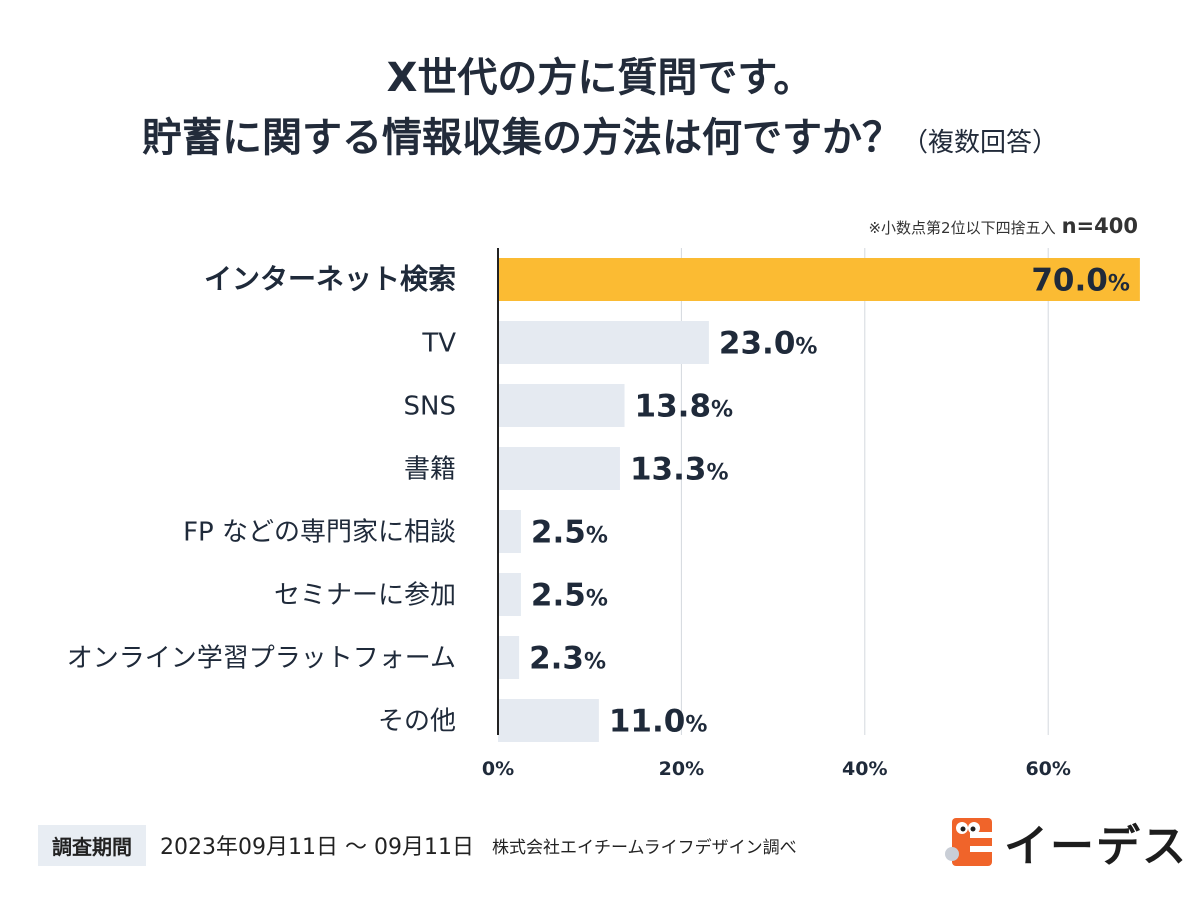 This screenshot has height=900, width=1200. I want to click on sample-note: ※小数点第2位以下四捨五入 n=400, so click(1003, 226).